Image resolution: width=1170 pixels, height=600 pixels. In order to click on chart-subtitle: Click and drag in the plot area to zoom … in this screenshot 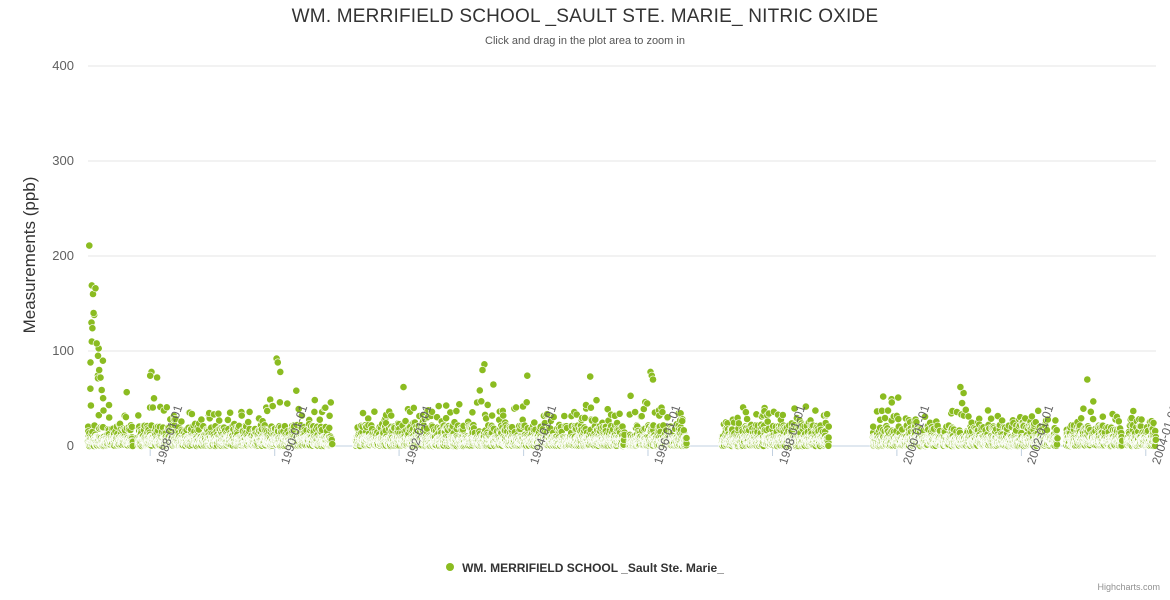, I will do `click(585, 41)`.